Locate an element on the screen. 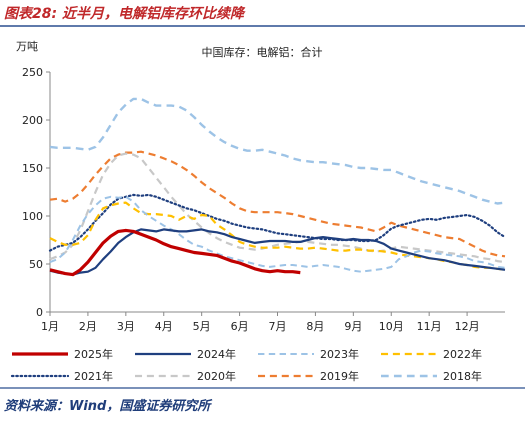  y-axis-unit-label: 万吨 is located at coordinates (27, 46).